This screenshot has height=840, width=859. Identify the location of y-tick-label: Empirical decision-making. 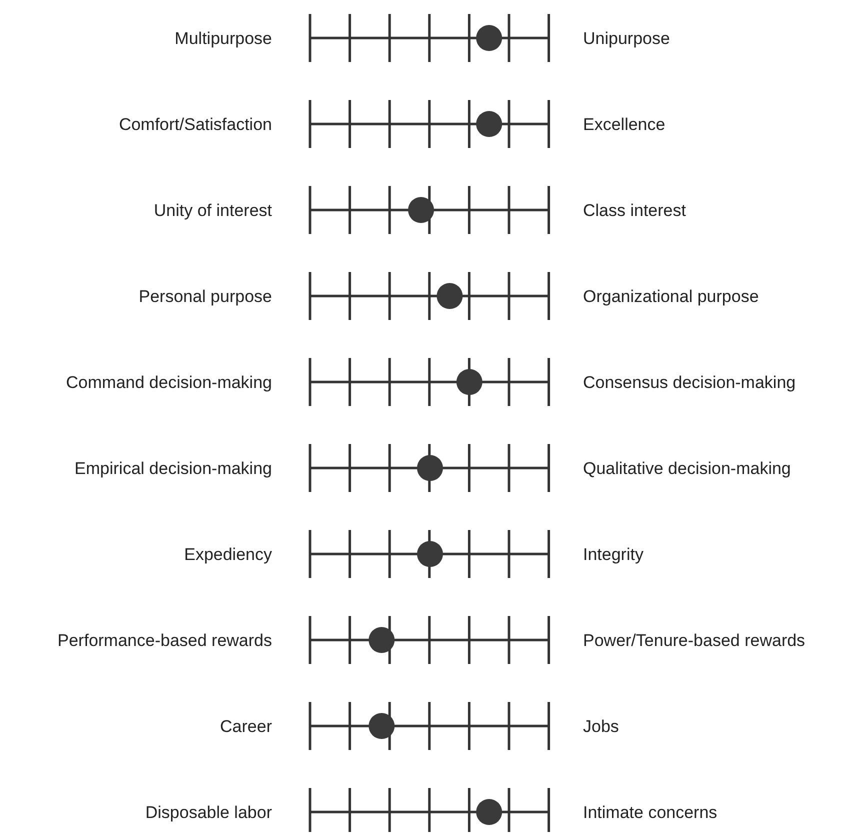
(173, 468).